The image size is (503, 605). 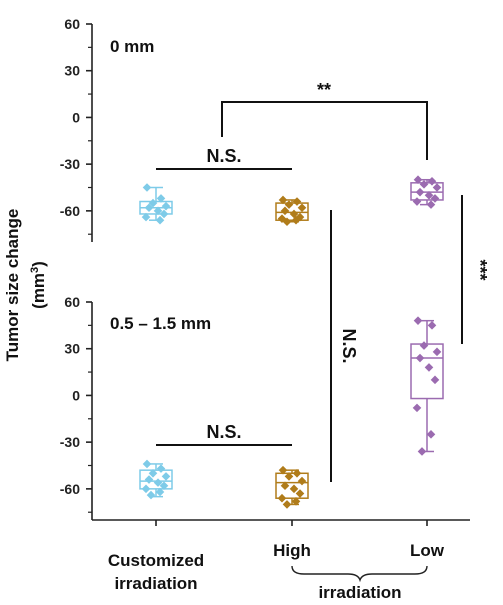 What do you see at coordinates (324, 90) in the screenshot?
I see `significance-label: **` at bounding box center [324, 90].